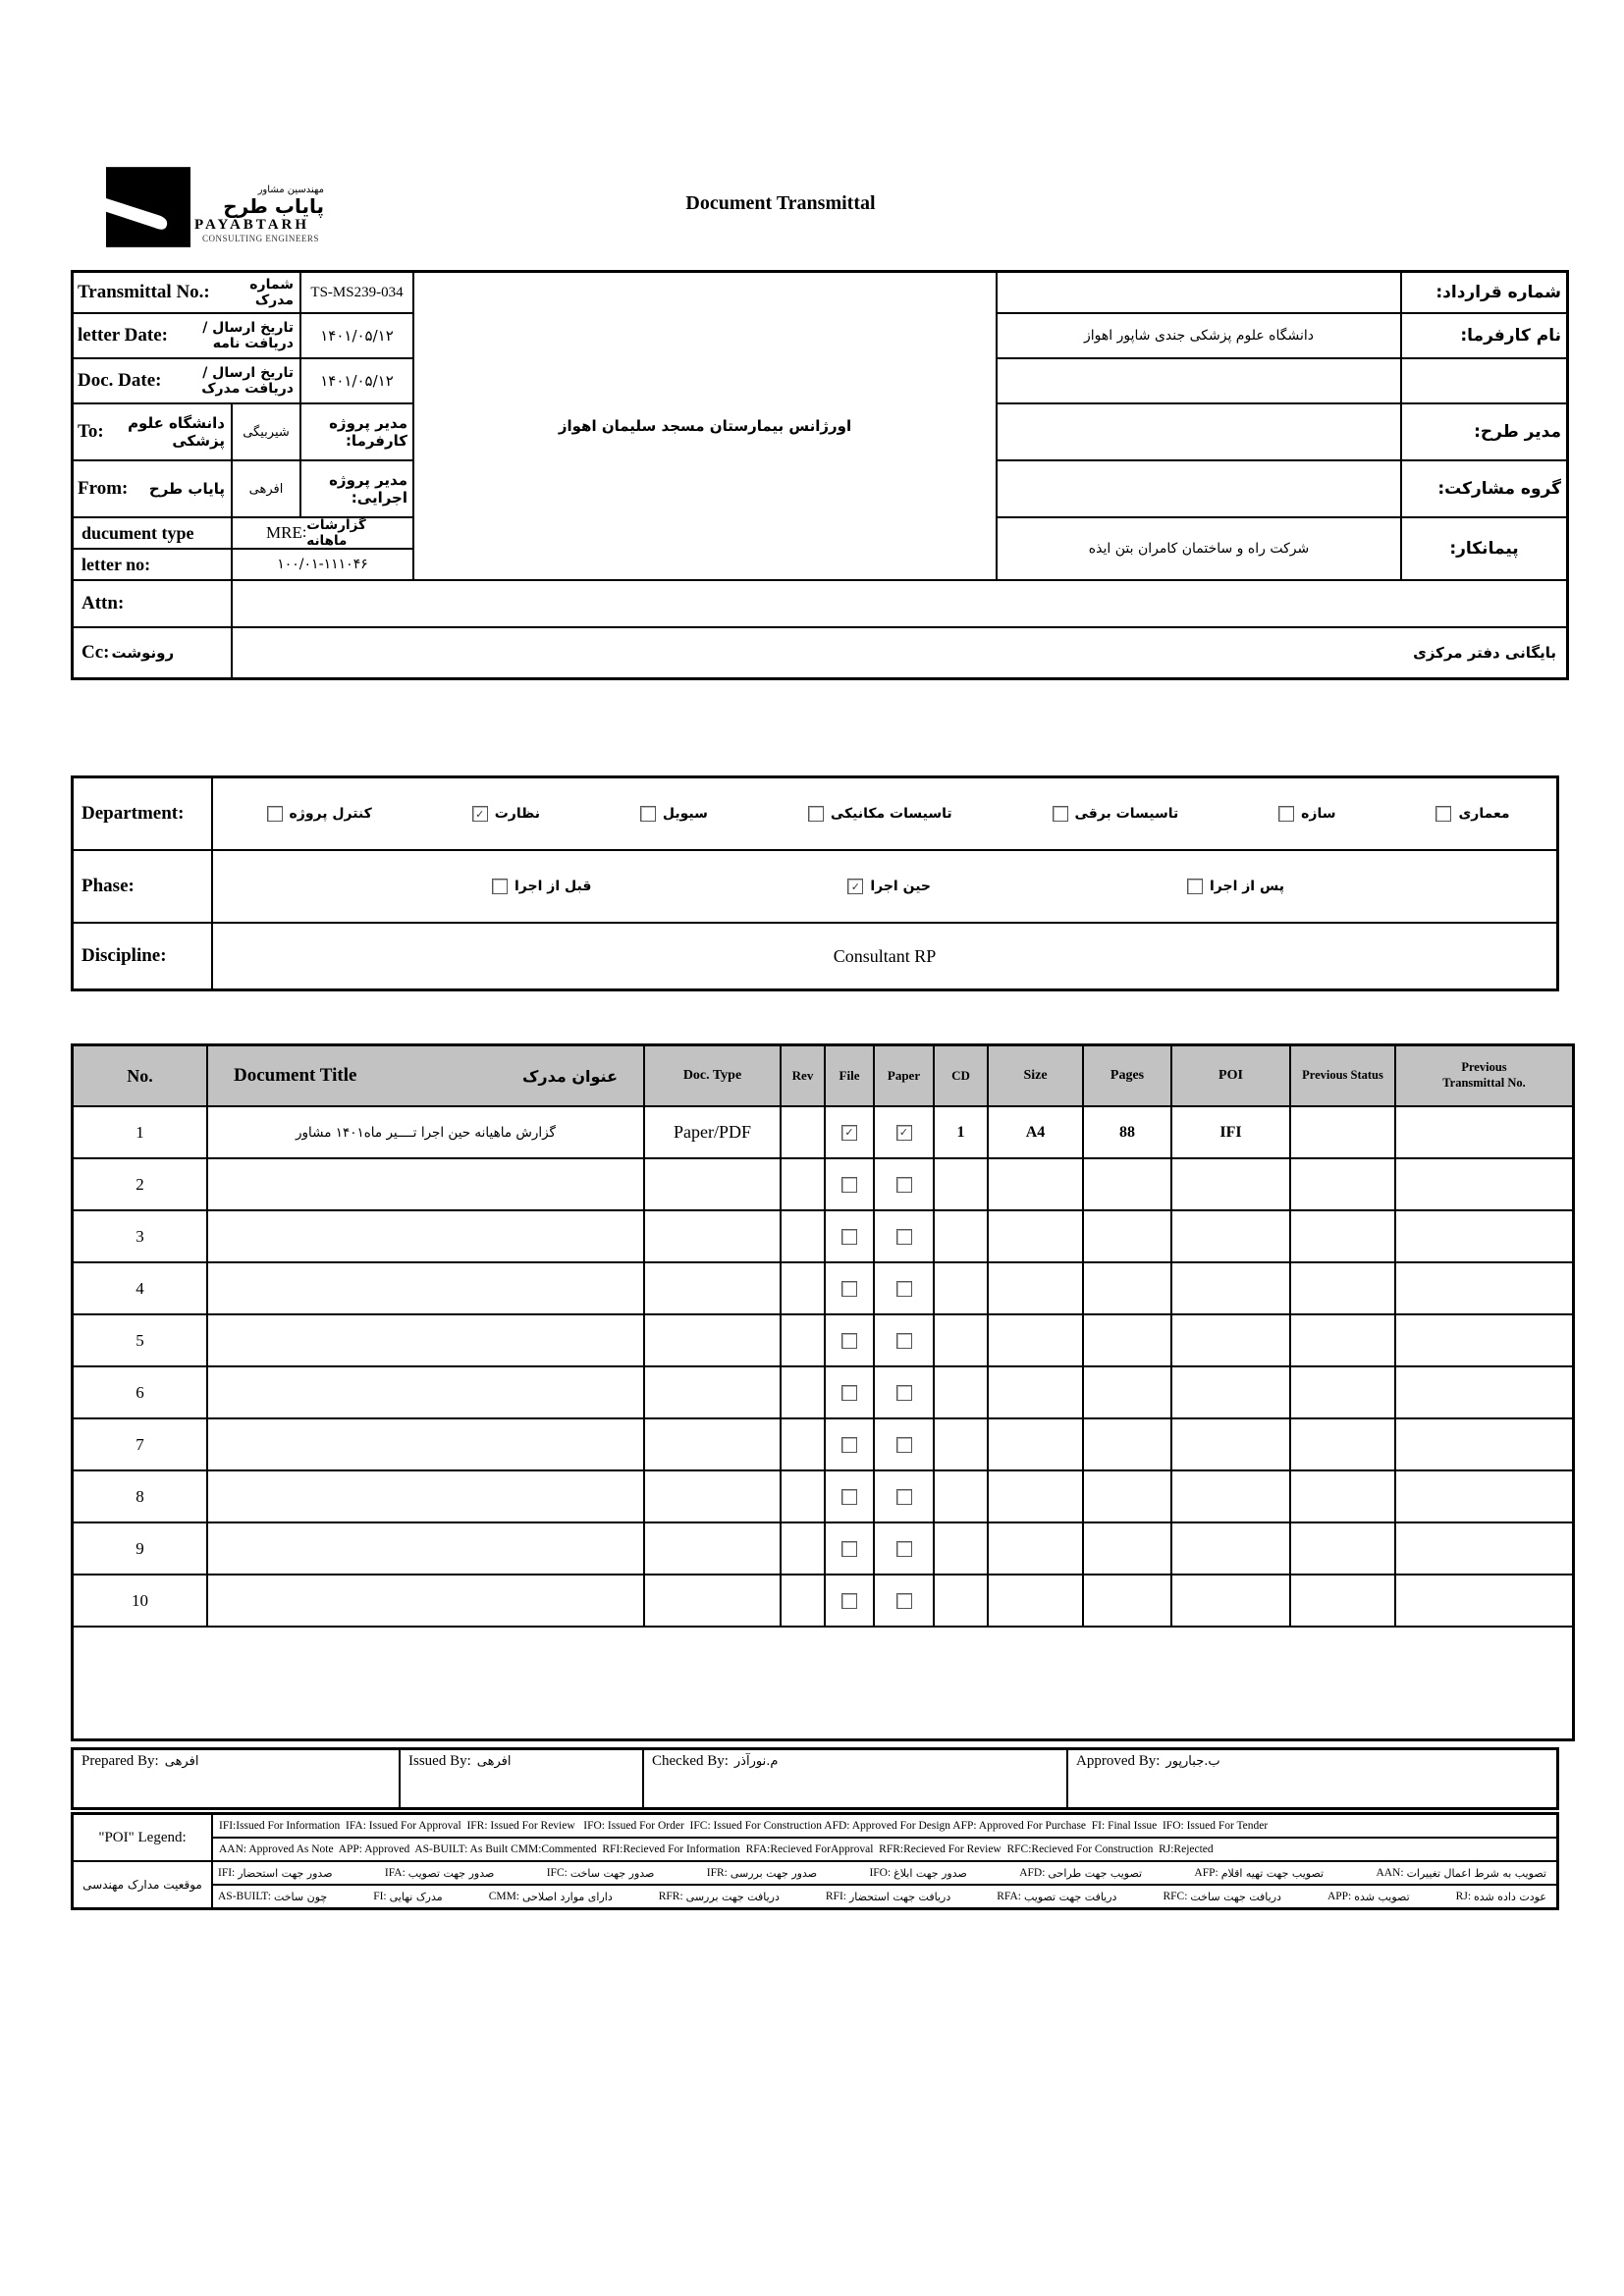 Image resolution: width=1624 pixels, height=2296 pixels. I want to click on doc-cell-cd, so click(961, 1444).